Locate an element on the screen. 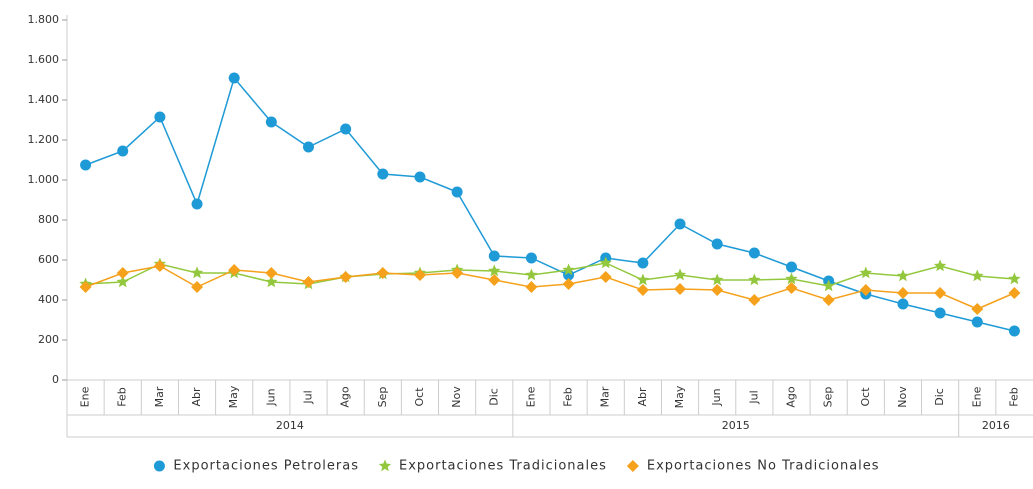  y-tick-label: 600 is located at coordinates (48, 259).